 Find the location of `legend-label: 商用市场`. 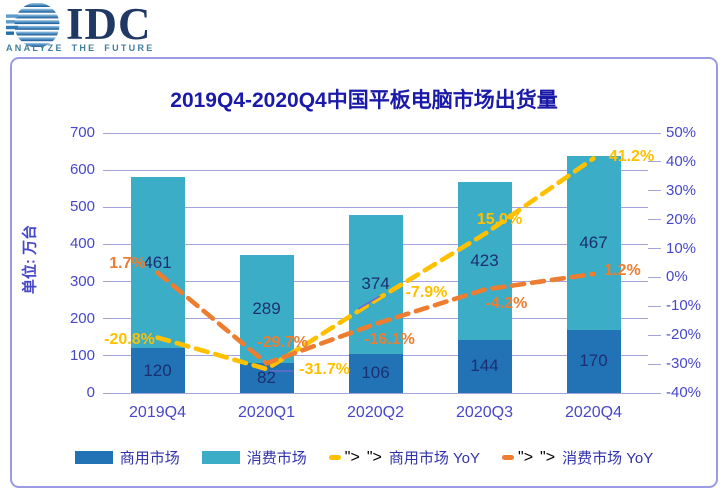

legend-label: 商用市场 is located at coordinates (149, 458).